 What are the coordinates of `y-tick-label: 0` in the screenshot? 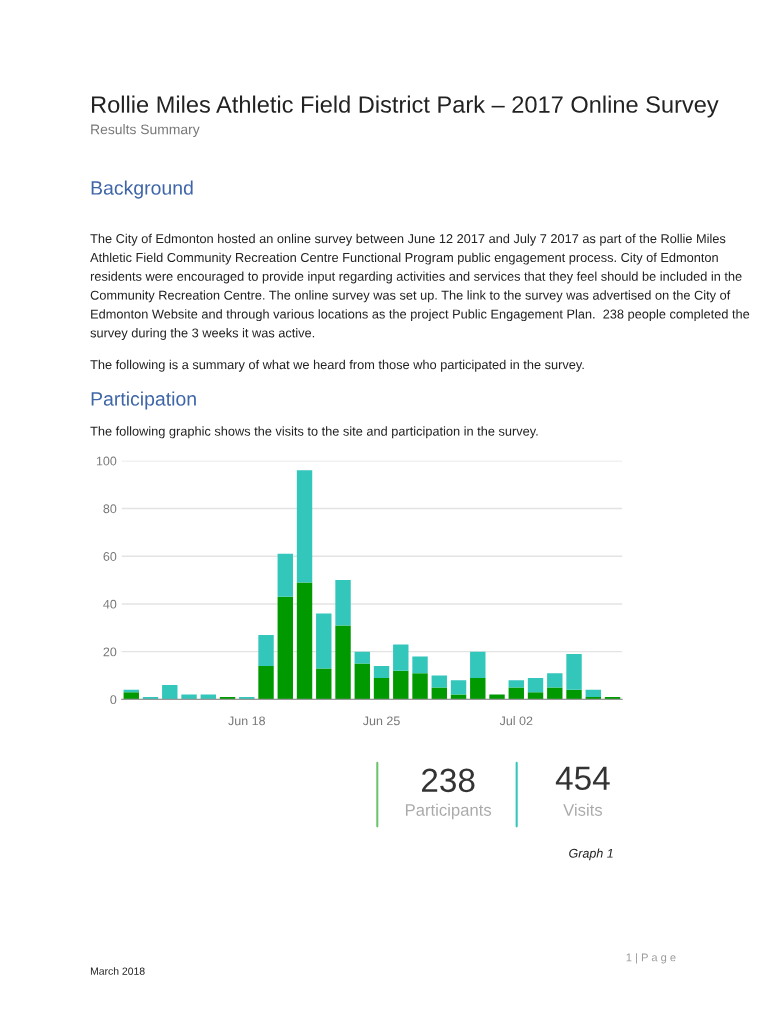 It's located at (113, 700).